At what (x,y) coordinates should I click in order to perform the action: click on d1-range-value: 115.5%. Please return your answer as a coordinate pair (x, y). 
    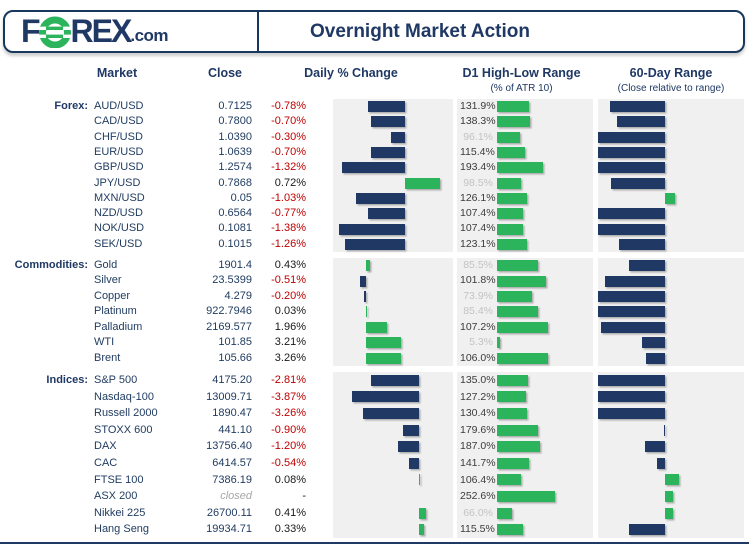
    Looking at the image, I should click on (477, 529).